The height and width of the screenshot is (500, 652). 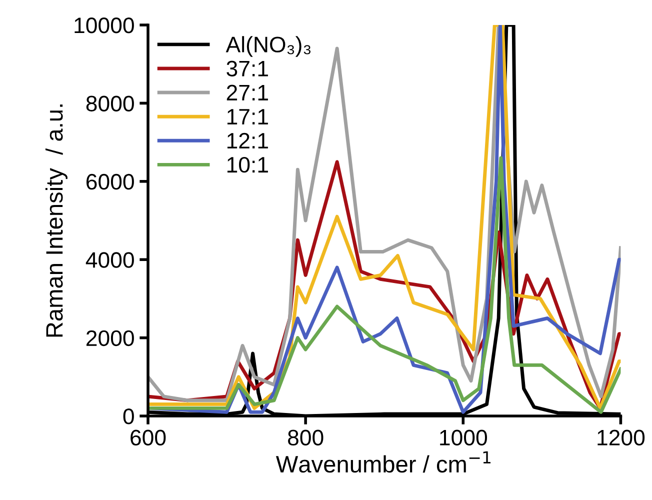 What do you see at coordinates (110, 338) in the screenshot?
I see `y-tick-label: 2000` at bounding box center [110, 338].